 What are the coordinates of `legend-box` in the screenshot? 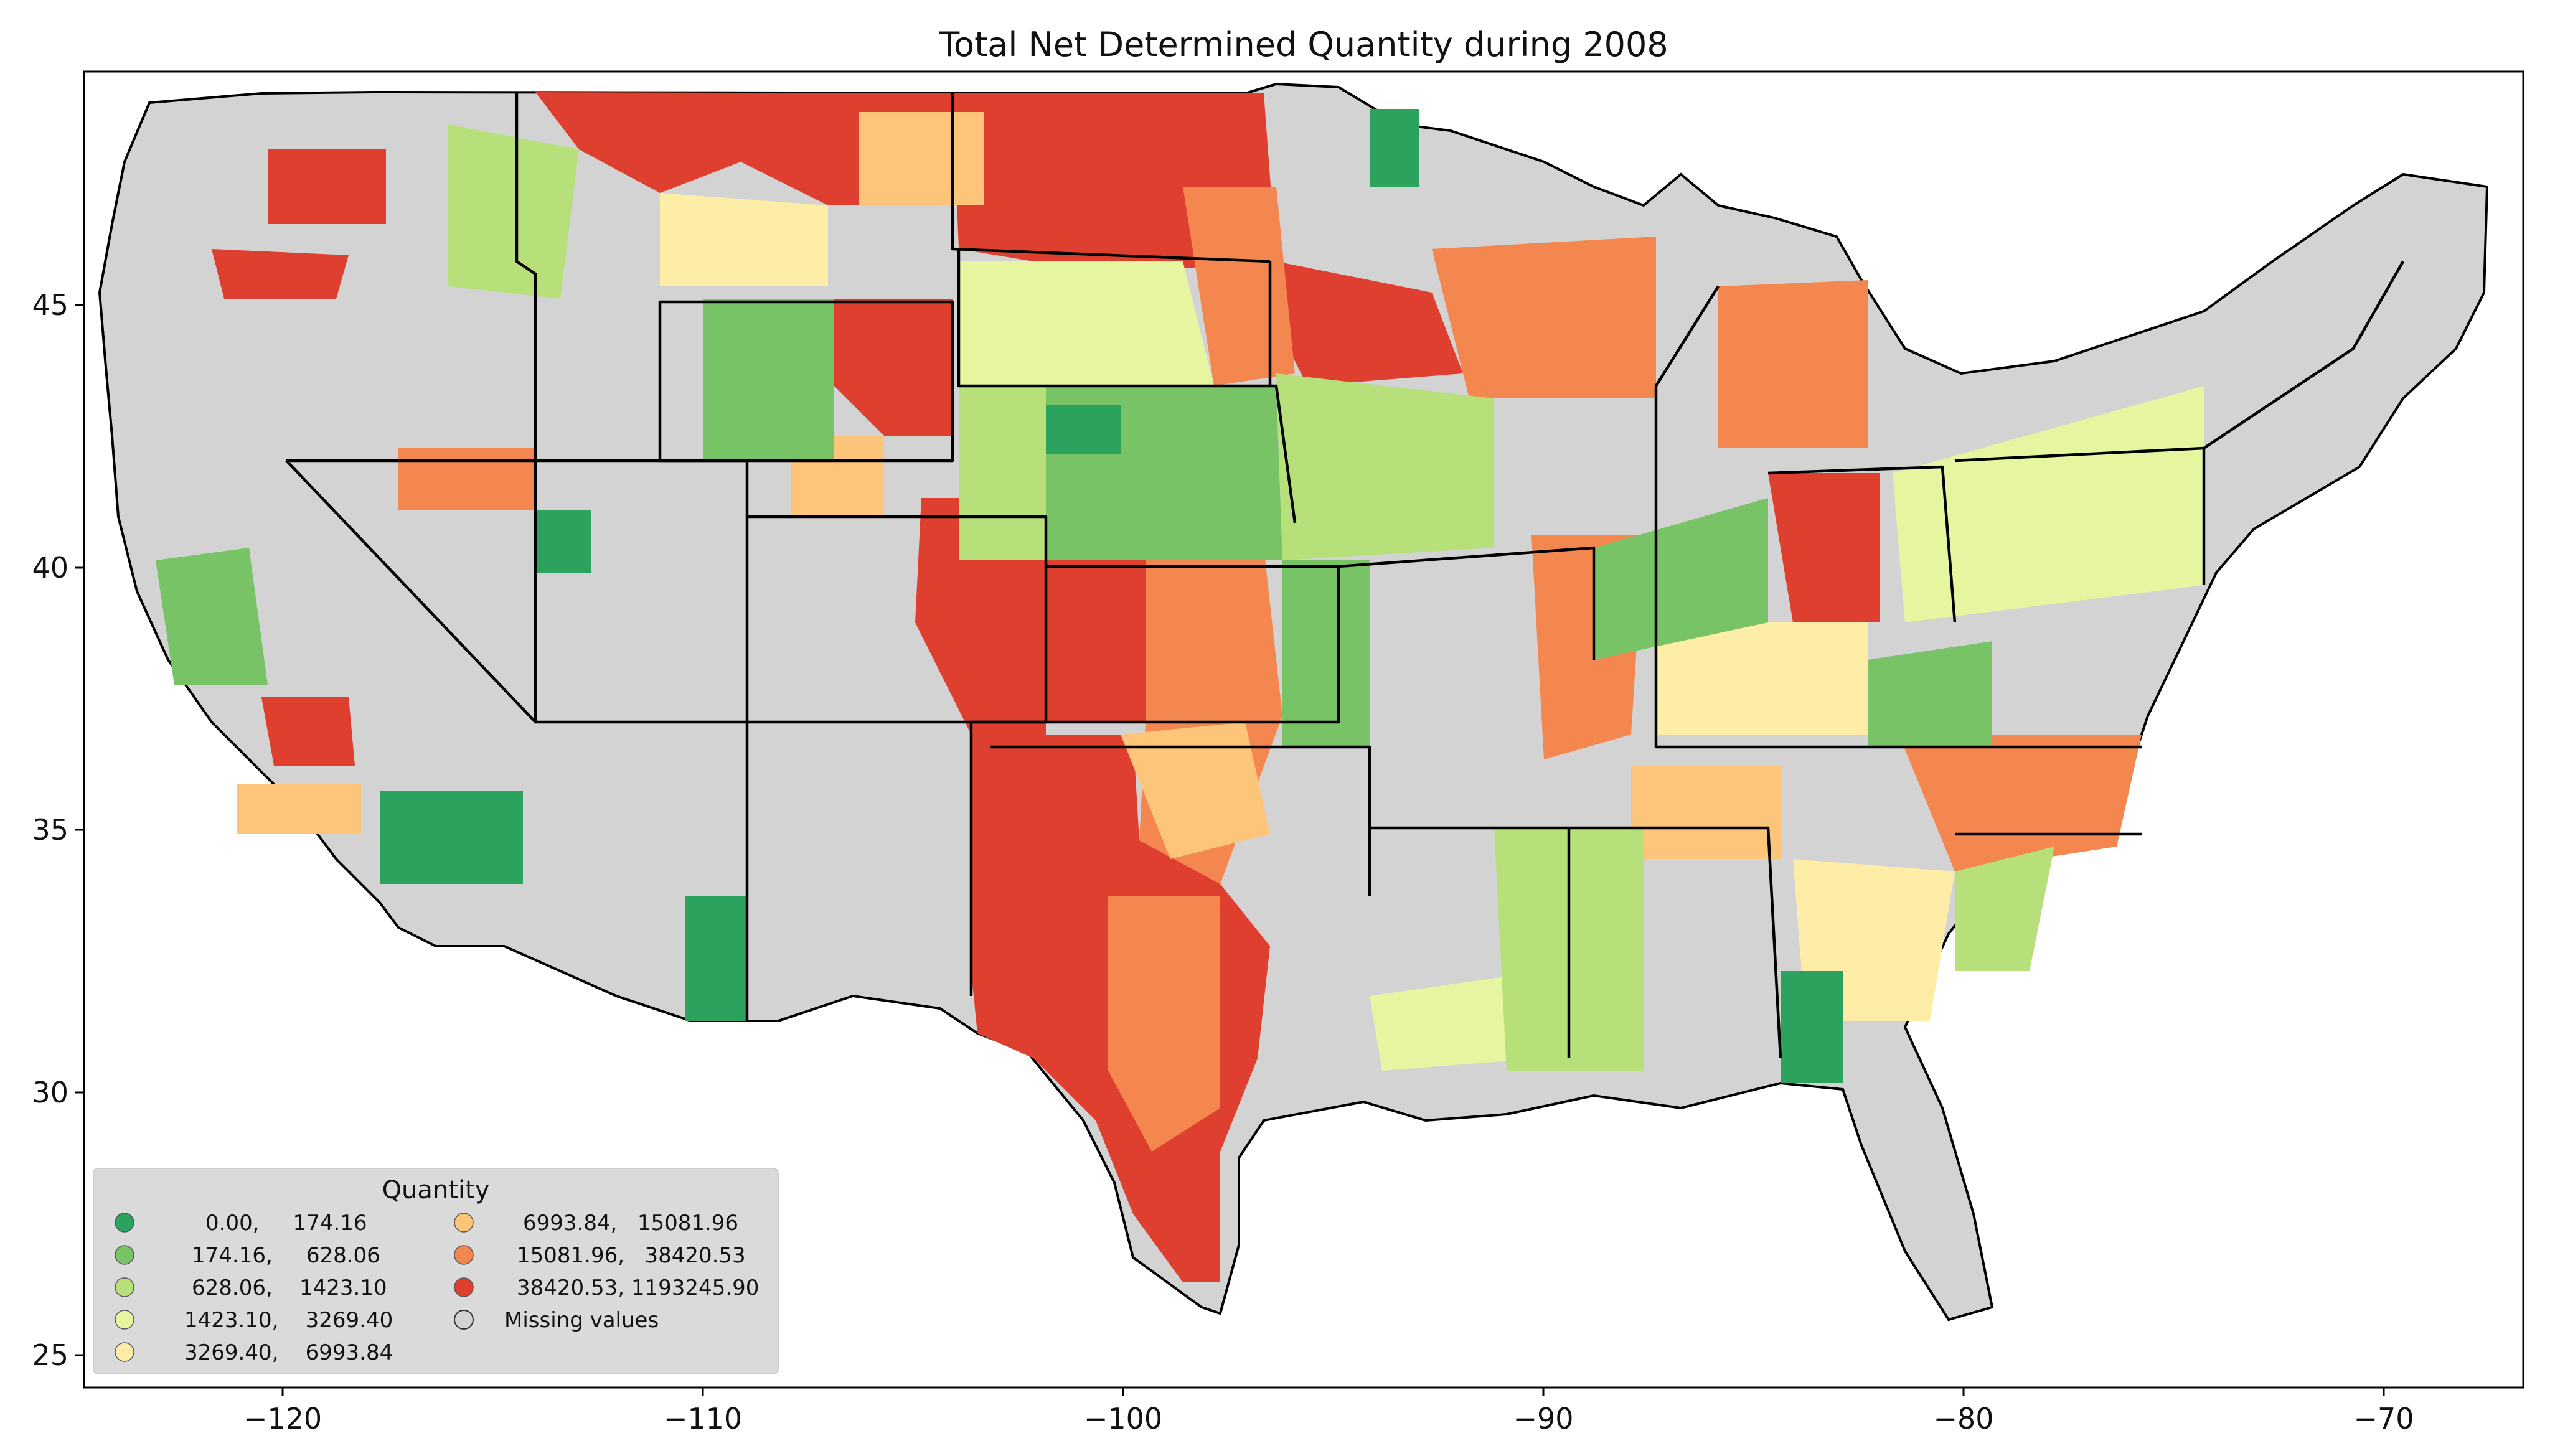 It's located at (436, 1271).